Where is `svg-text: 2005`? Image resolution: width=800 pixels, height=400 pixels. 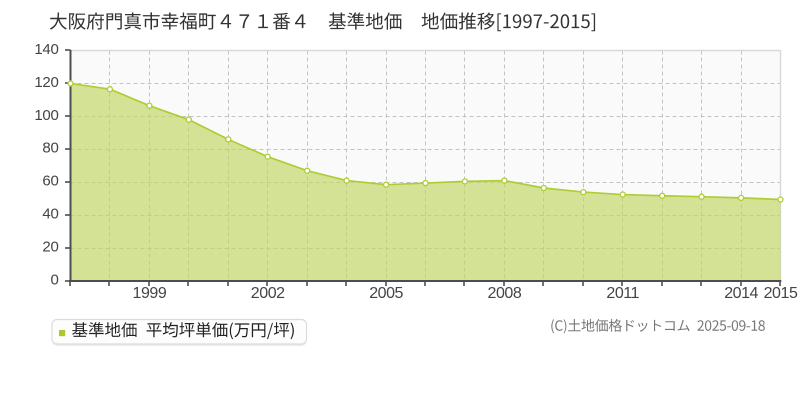 svg-text: 2005 is located at coordinates (386, 293).